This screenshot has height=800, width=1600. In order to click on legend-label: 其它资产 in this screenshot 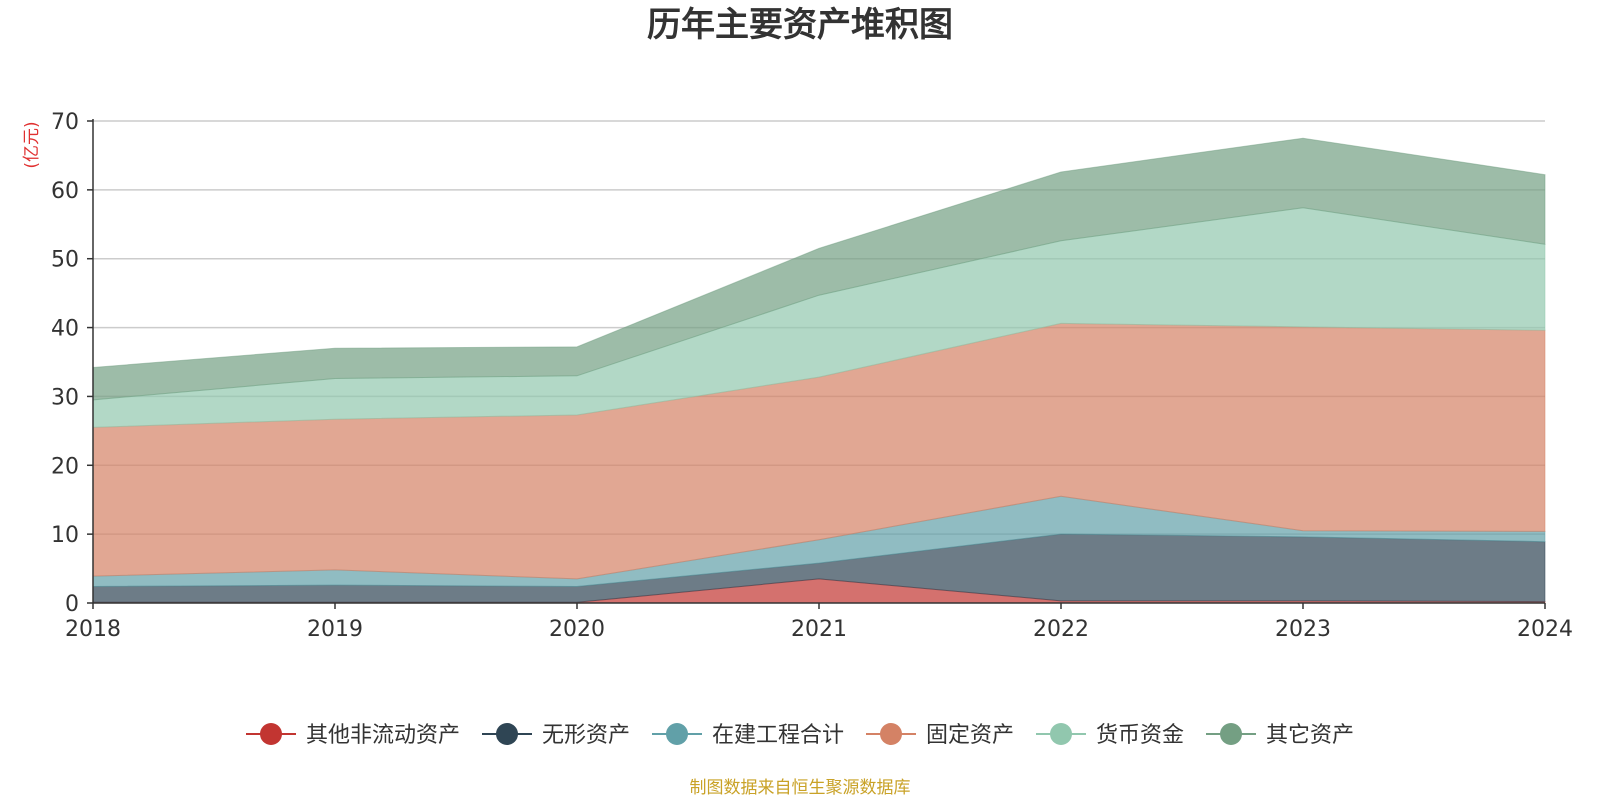, I will do `click(1310, 735)`.